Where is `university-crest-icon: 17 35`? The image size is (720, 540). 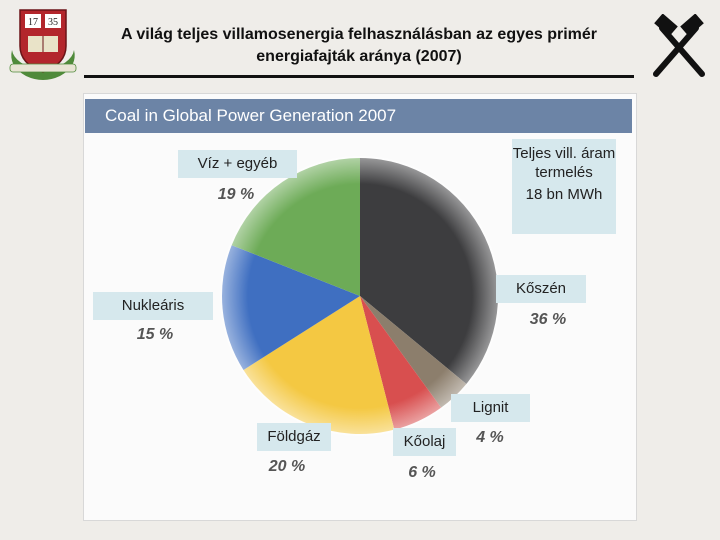 university-crest-icon: 17 35 is located at coordinates (43, 44).